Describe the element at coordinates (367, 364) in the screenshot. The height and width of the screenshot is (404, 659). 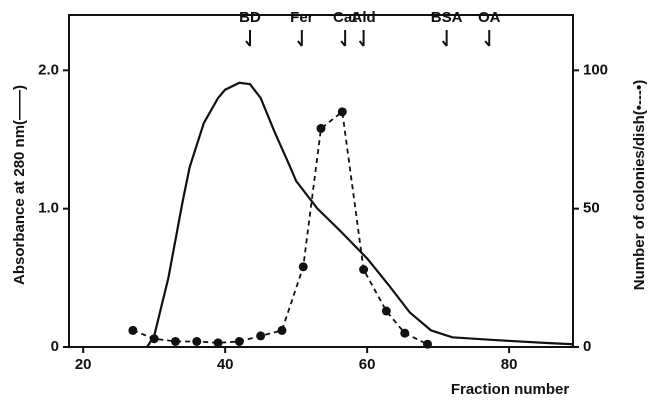
I see `x-tick-label: 60` at that location.